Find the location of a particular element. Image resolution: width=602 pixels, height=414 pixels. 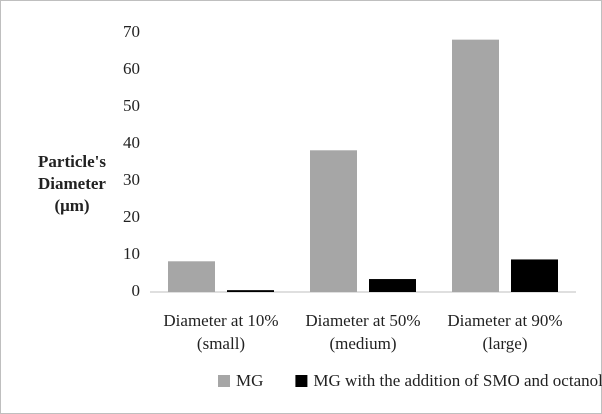

y-axis-label: Particle's is located at coordinates (72, 161).